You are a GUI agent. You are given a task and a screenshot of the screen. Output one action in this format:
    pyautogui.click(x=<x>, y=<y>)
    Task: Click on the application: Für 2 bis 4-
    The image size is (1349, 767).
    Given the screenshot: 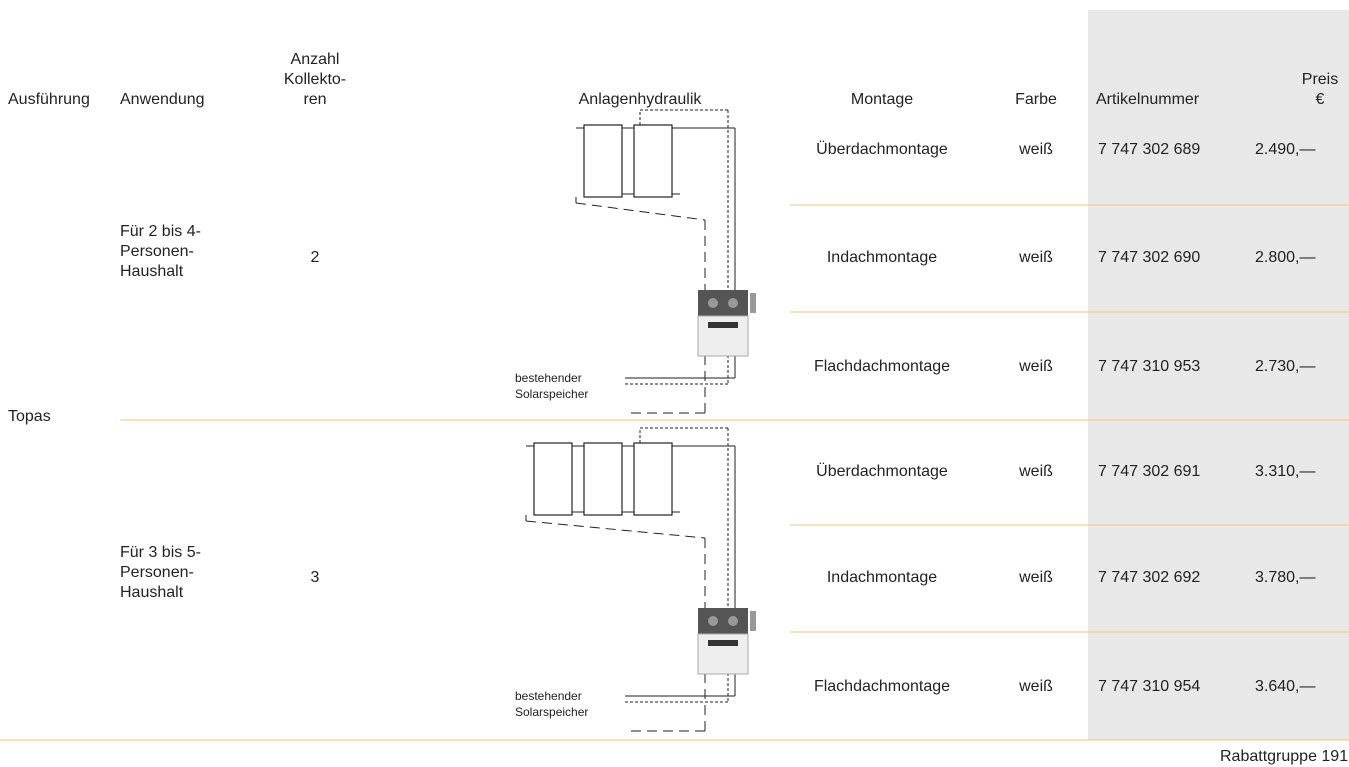 What is the action you would take?
    pyautogui.click(x=160, y=231)
    